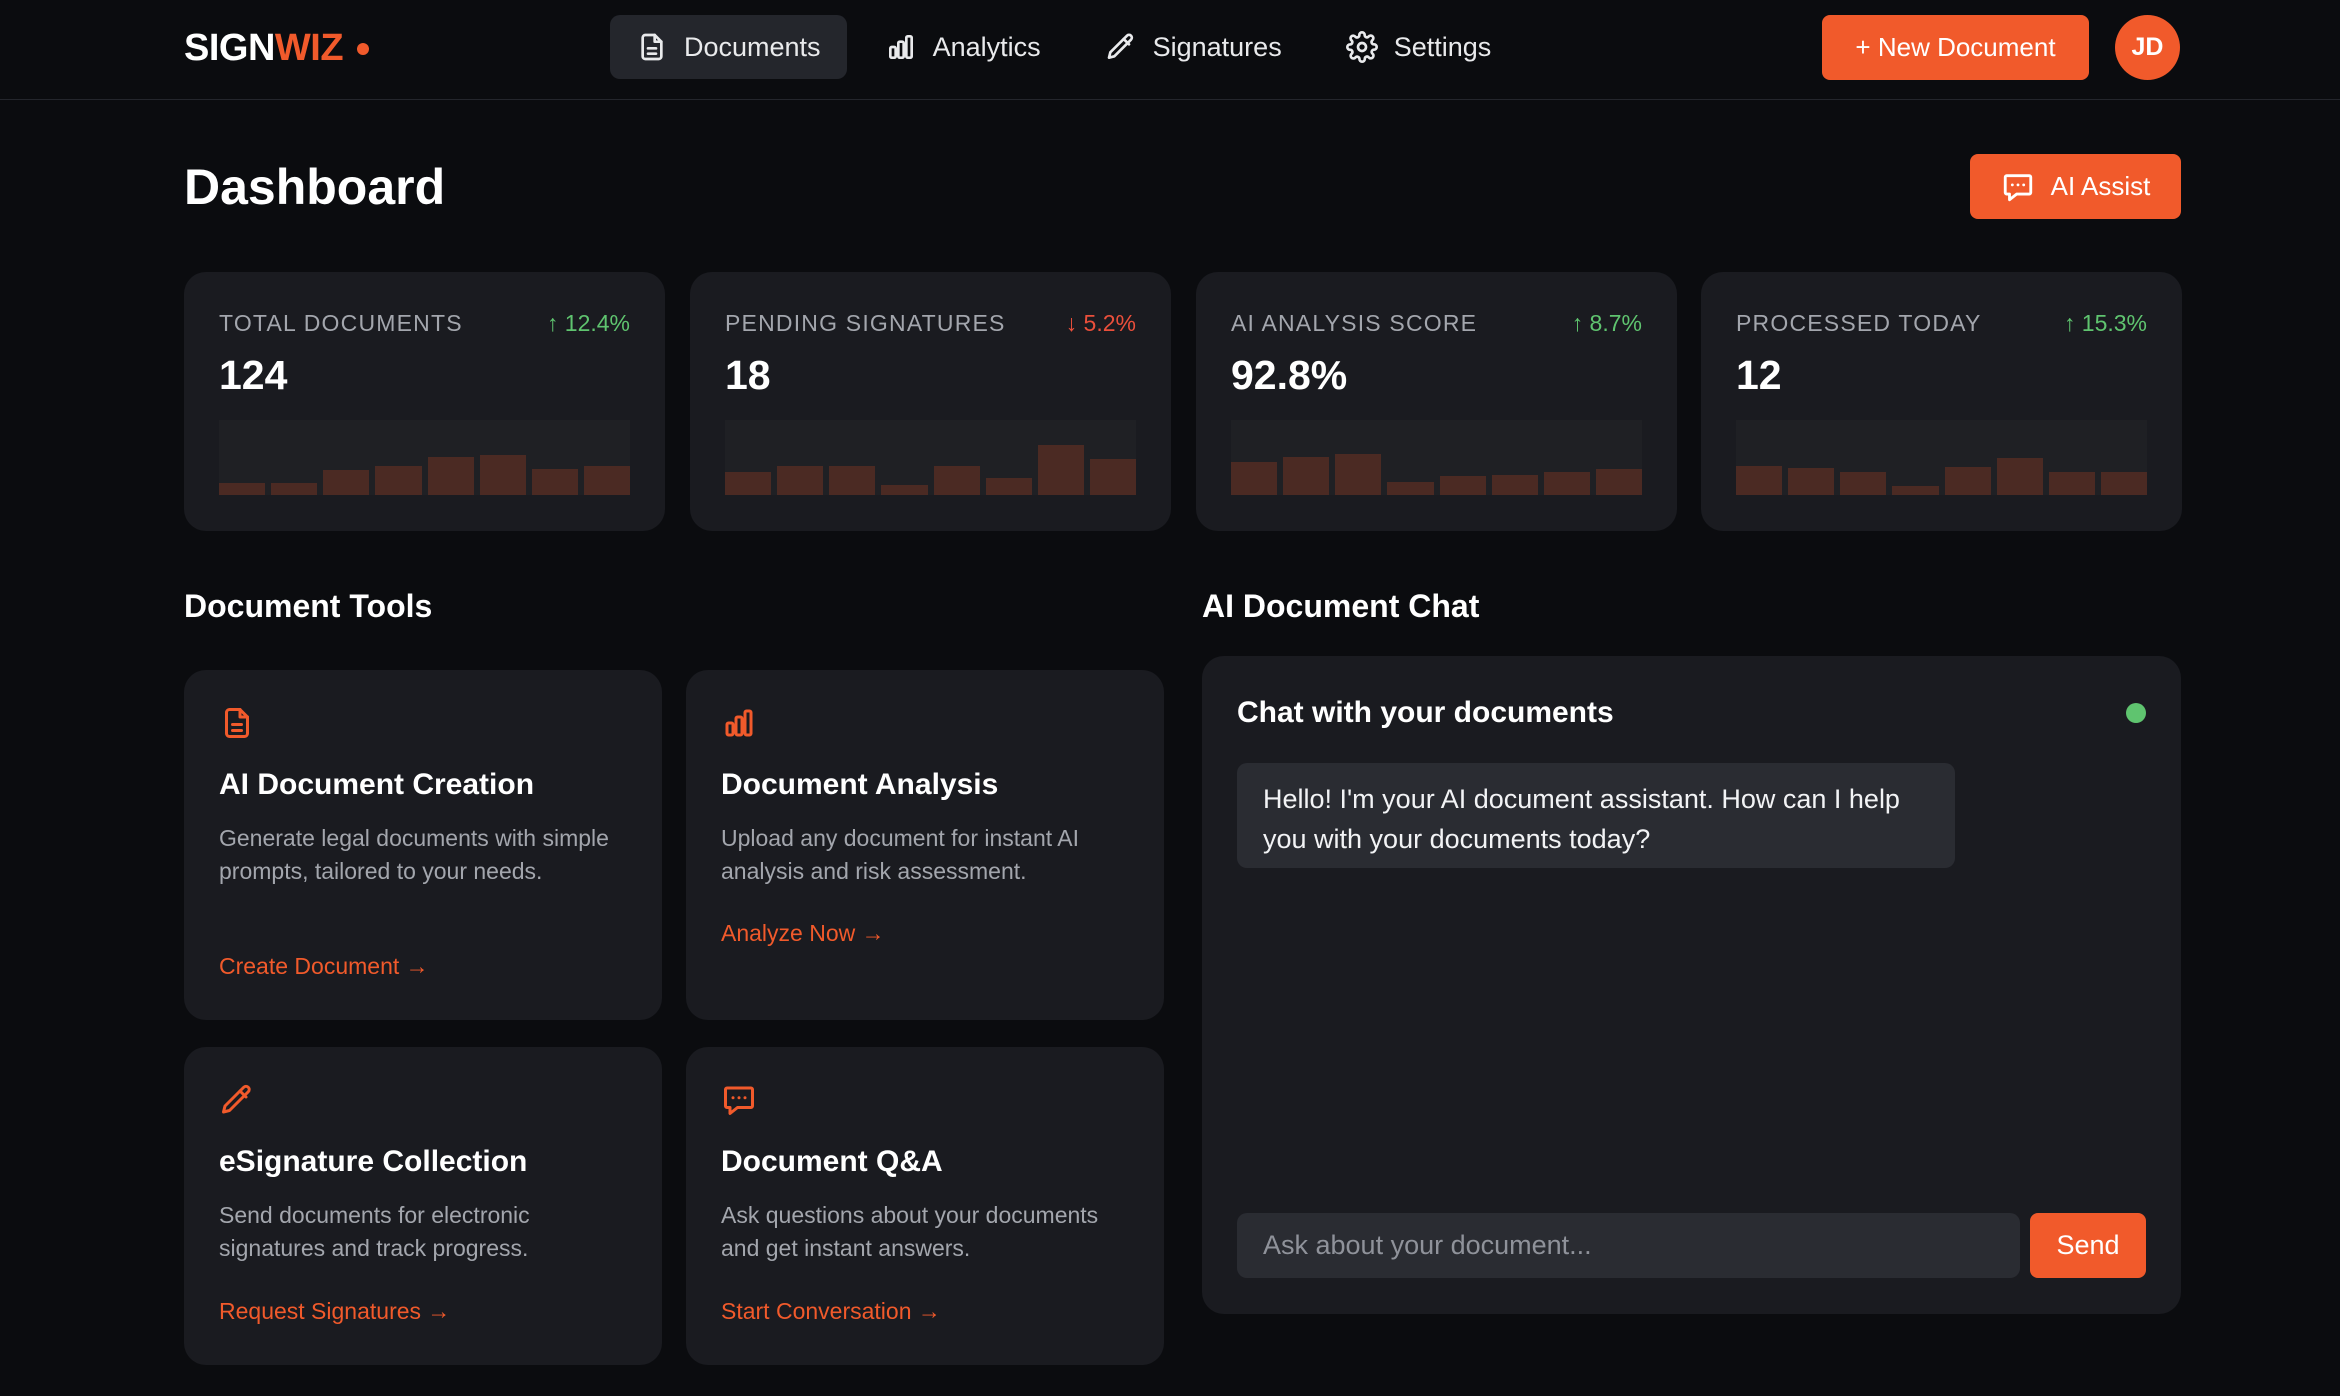  Describe the element at coordinates (1289, 375) in the screenshot. I see `stat-value: 92.8%` at that location.